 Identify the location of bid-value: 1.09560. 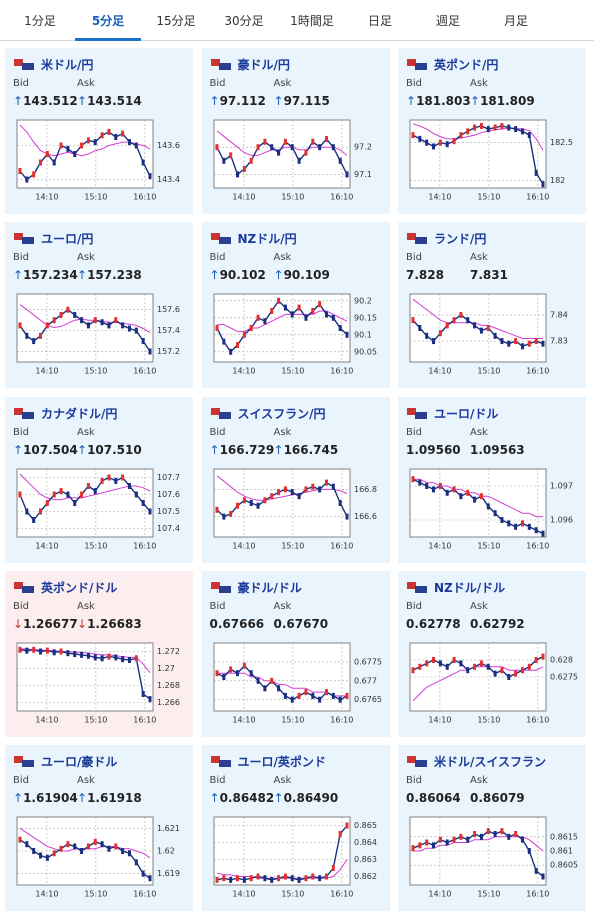
(433, 450).